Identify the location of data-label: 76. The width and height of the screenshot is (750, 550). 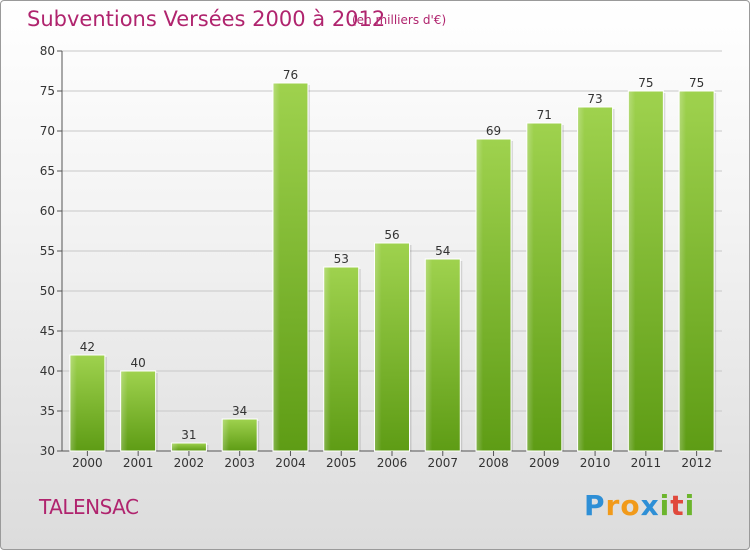
(290, 75).